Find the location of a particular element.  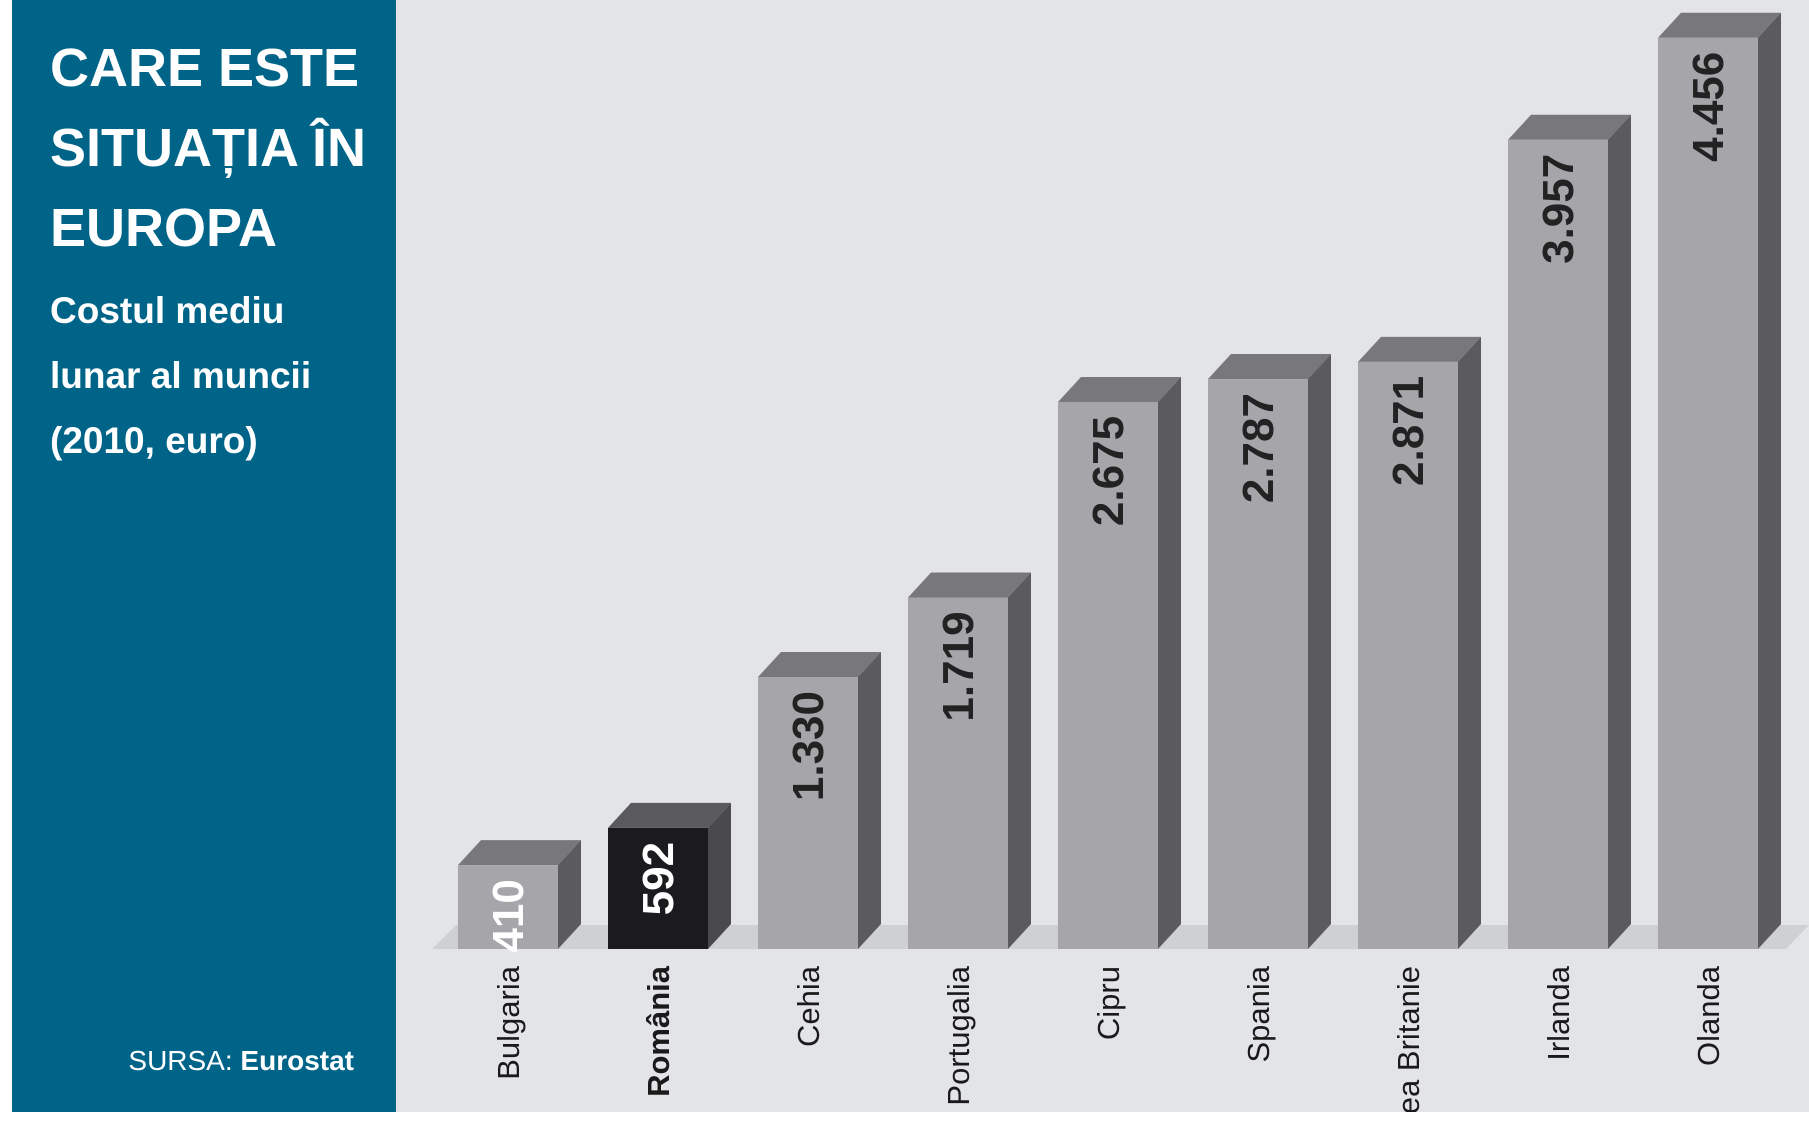

x-tick-label: Bulgaria is located at coordinates (508, 1022).